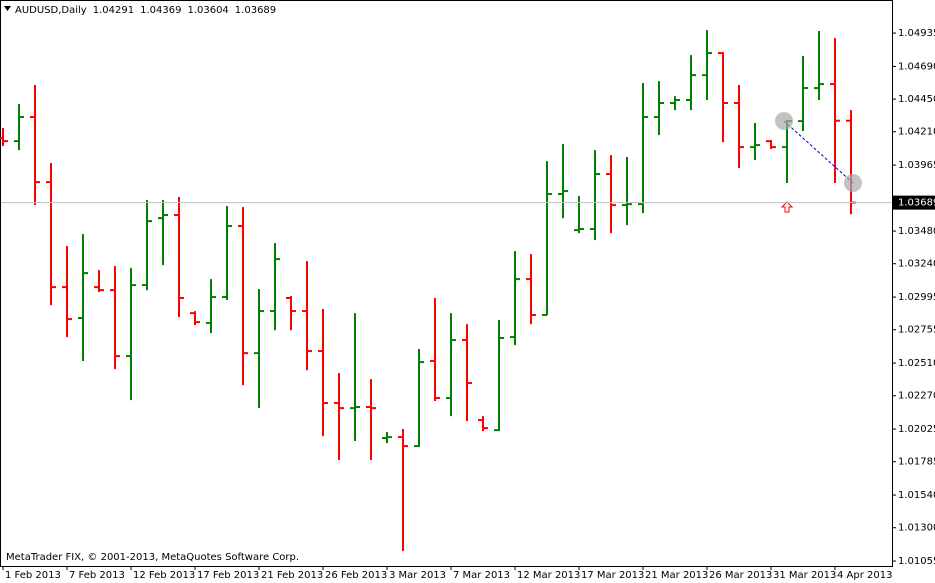 Image resolution: width=935 pixels, height=583 pixels. Describe the element at coordinates (207, 10) in the screenshot. I see `header-low: 1.03604` at that location.